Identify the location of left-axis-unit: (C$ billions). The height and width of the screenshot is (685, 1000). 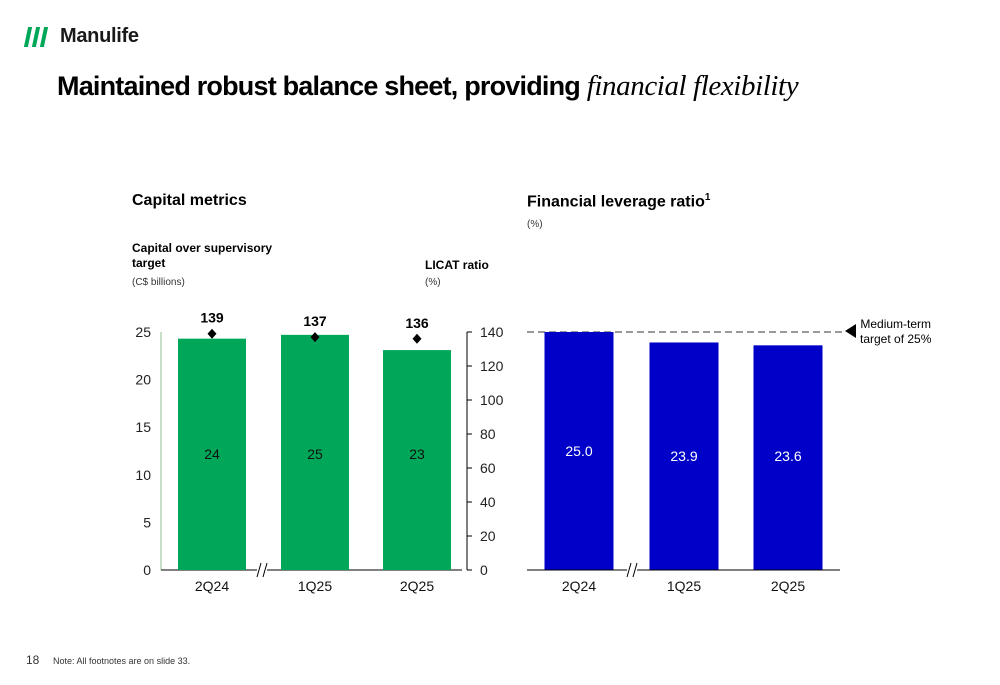
(158, 282).